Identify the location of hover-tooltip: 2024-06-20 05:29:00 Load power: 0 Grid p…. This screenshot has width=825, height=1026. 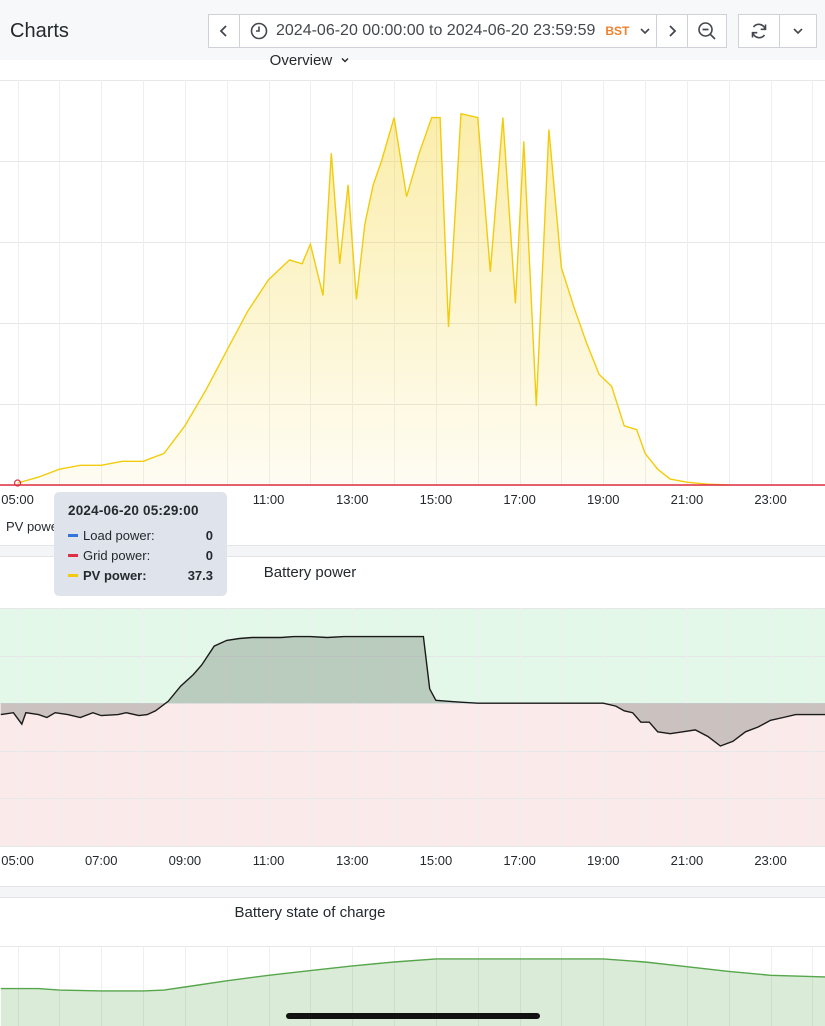
(140, 544).